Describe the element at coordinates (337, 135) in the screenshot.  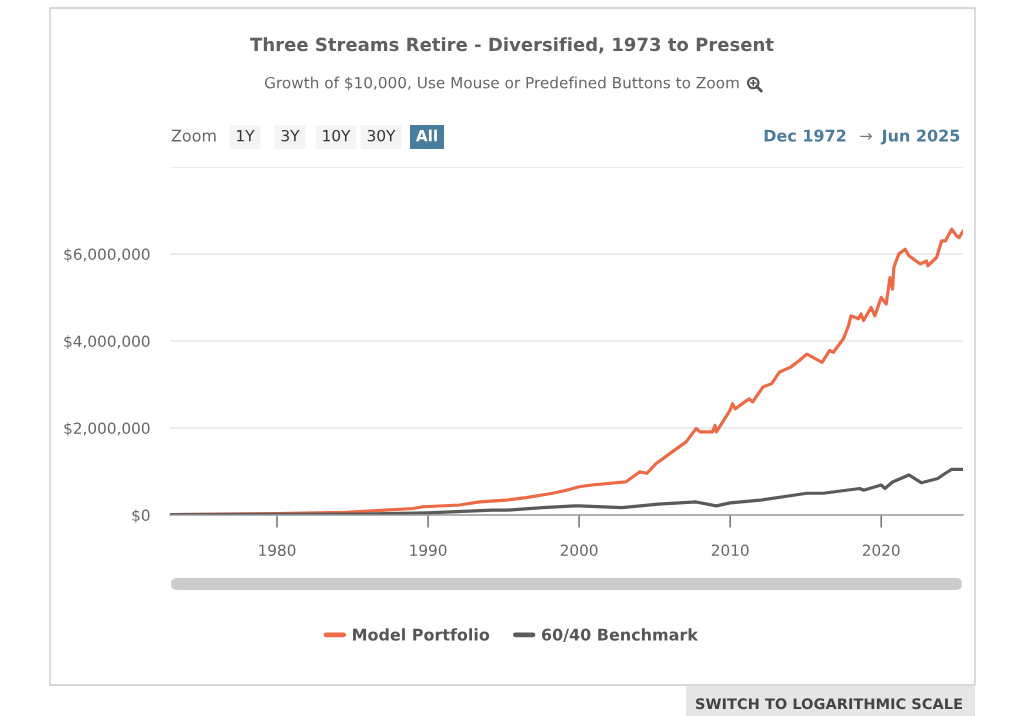
I see `text: 10Y` at that location.